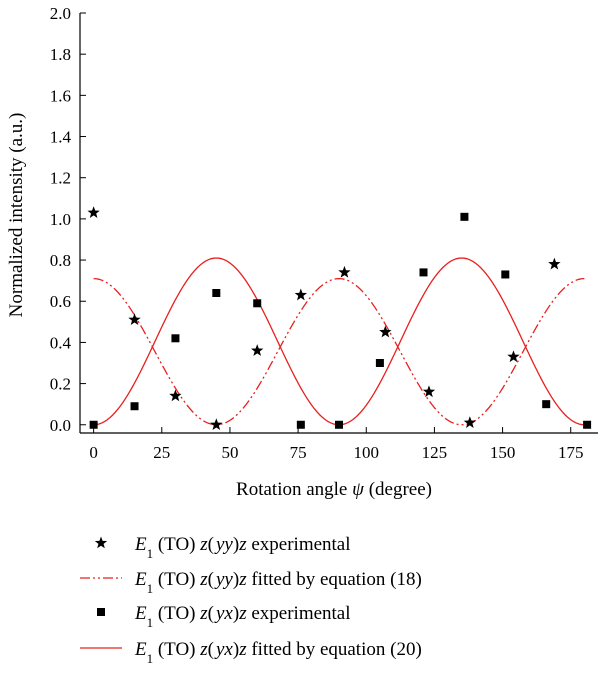 Image resolution: width=600 pixels, height=674 pixels. What do you see at coordinates (60, 260) in the screenshot?
I see `y-tick-label: 0.8` at bounding box center [60, 260].